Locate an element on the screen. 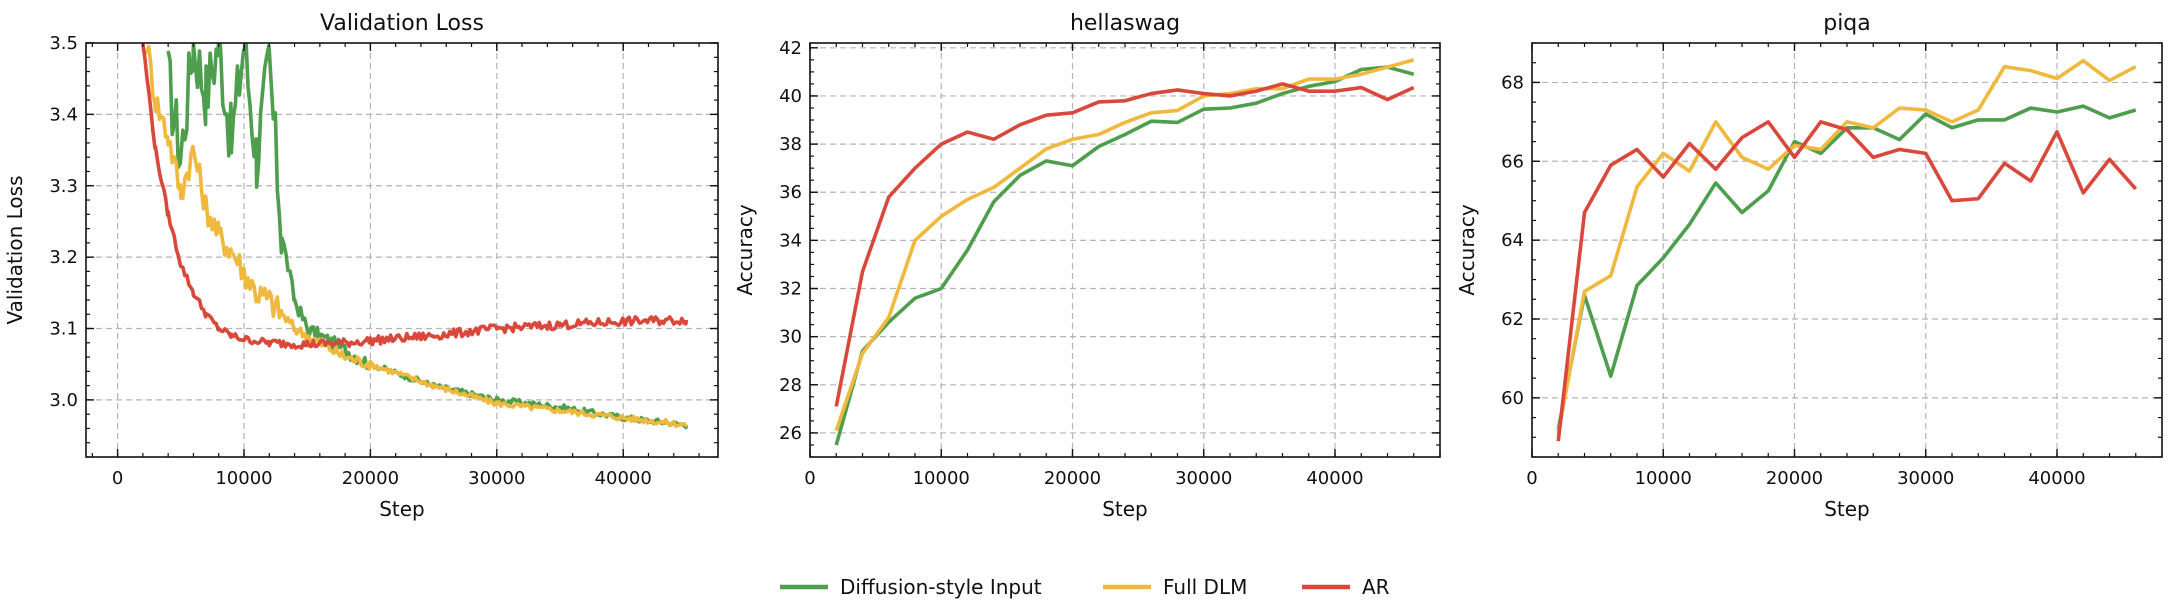  chart-title: Validation Loss is located at coordinates (402, 23).